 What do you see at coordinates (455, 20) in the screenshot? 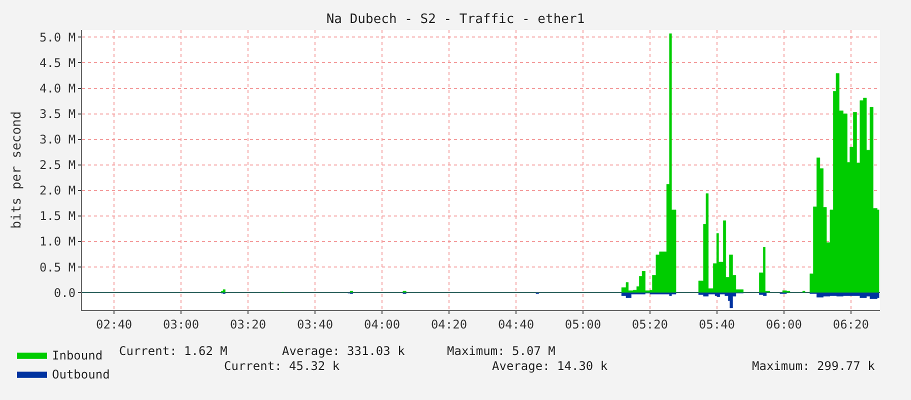
I see `chart-title: Na Dubech - S2 - Traffic - ether1` at bounding box center [455, 20].